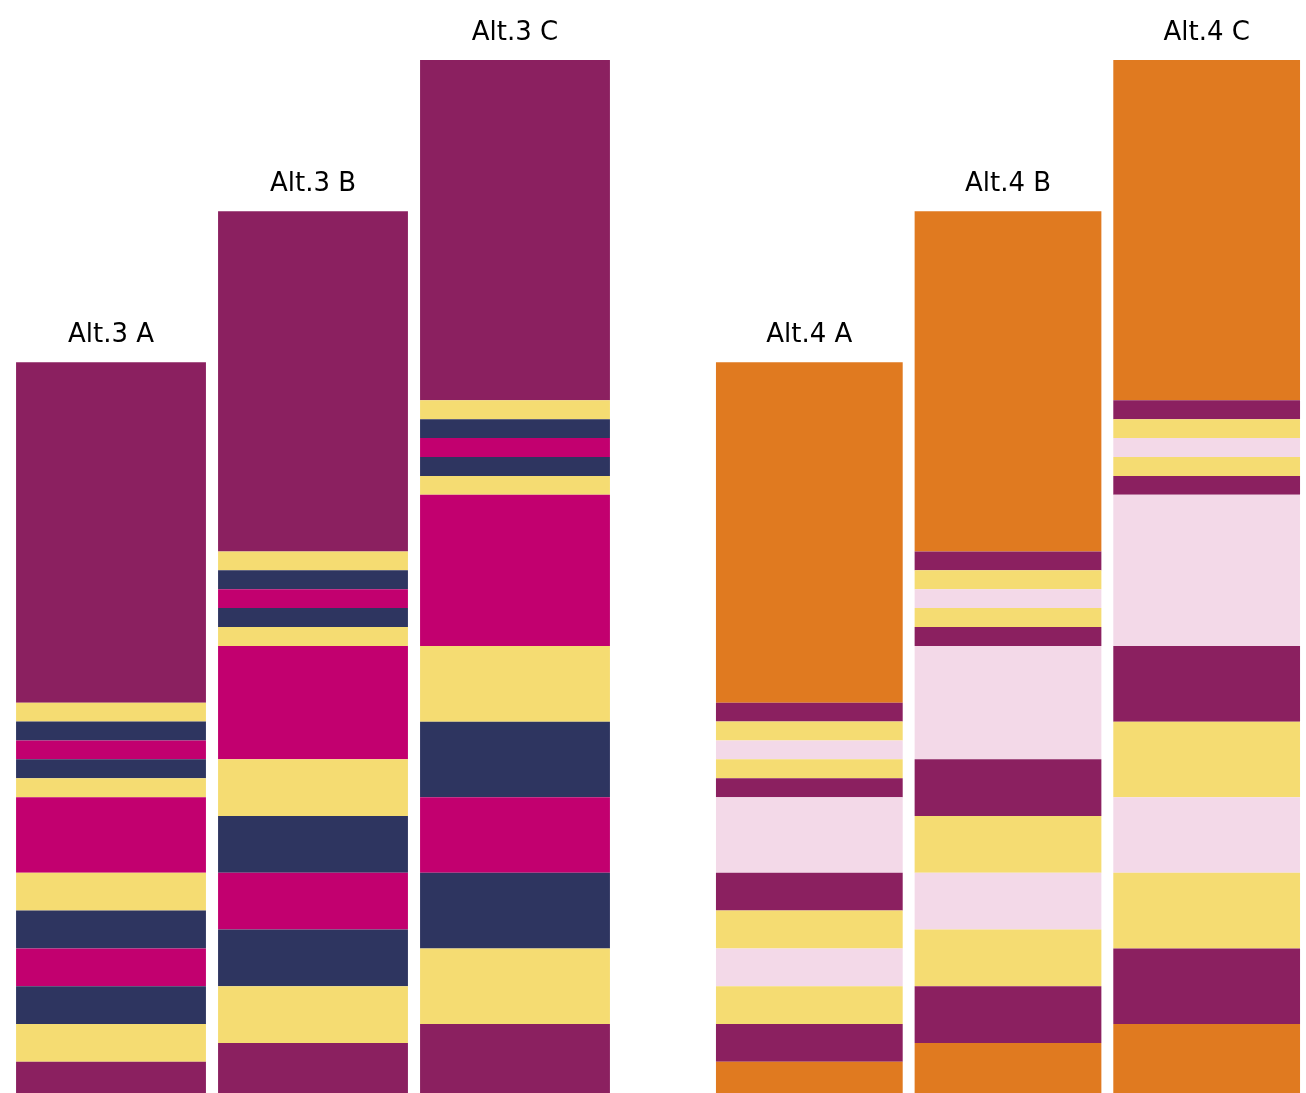  I want to click on x-tick-label: Alt.4 A, so click(809, 333).